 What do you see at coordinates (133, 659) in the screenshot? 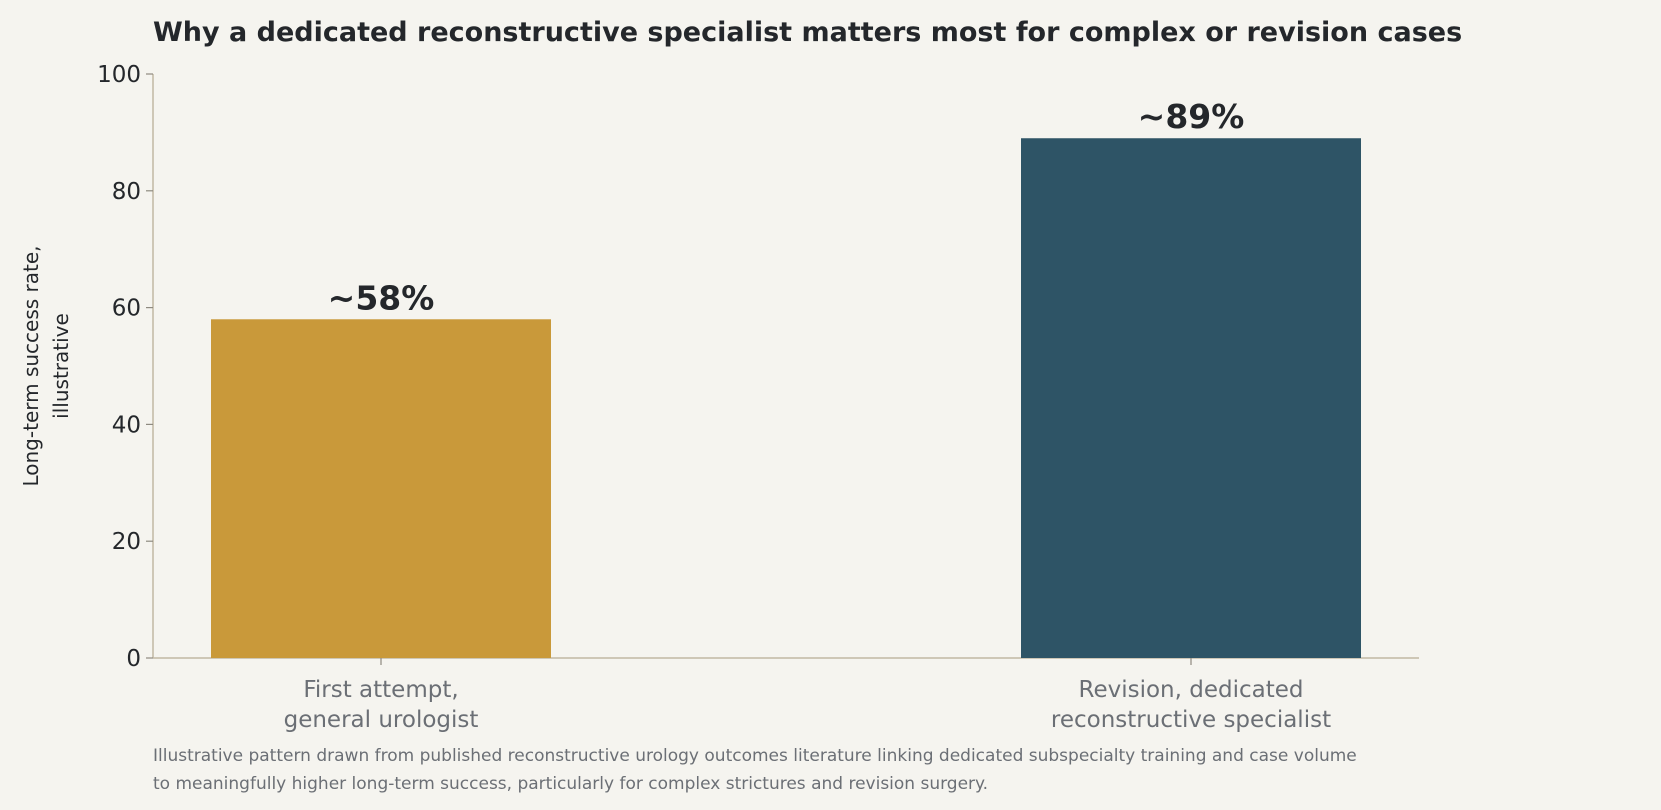
I see `y-tick-label: 0` at bounding box center [133, 659].